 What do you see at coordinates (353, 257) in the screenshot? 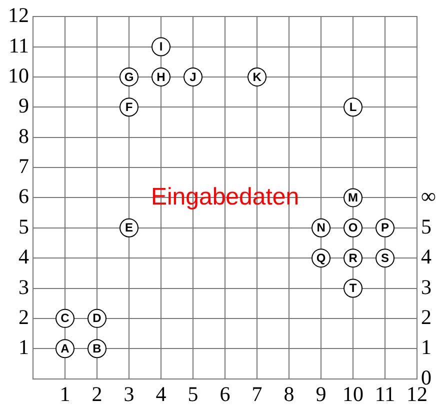
I see `data-label: R` at bounding box center [353, 257].